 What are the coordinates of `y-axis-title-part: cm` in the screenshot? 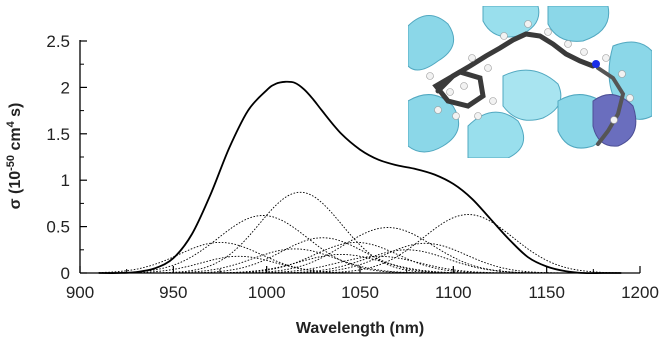 It's located at (15, 141).